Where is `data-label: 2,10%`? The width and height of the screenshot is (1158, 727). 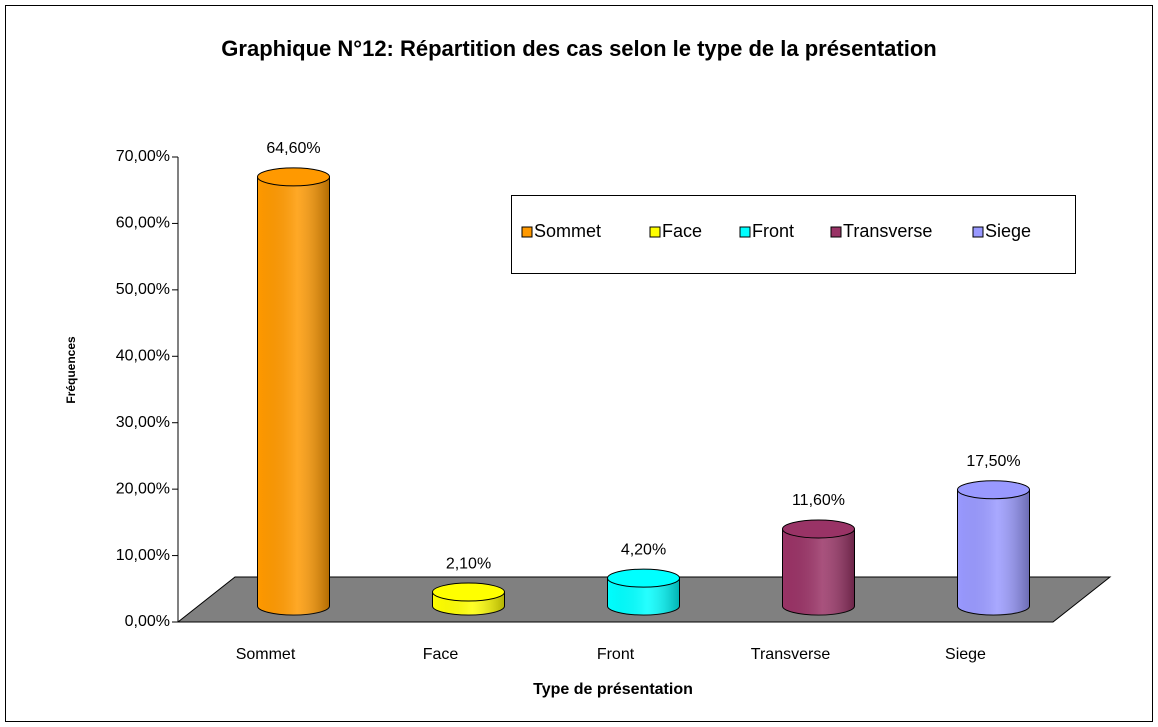 data-label: 2,10% is located at coordinates (468, 563).